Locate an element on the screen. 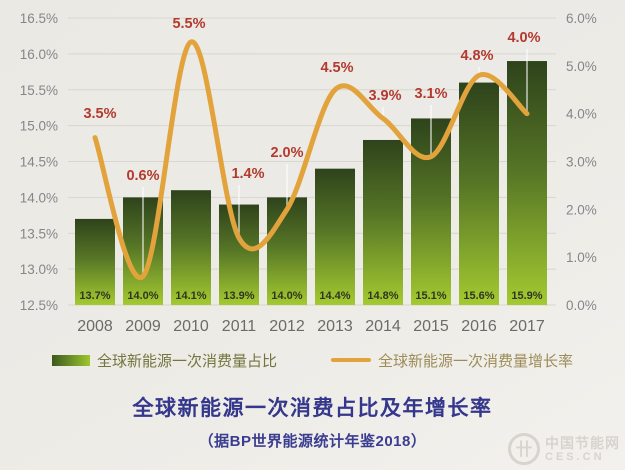 The height and width of the screenshot is (470, 625). bar-value-label: 14.8% is located at coordinates (382, 296).